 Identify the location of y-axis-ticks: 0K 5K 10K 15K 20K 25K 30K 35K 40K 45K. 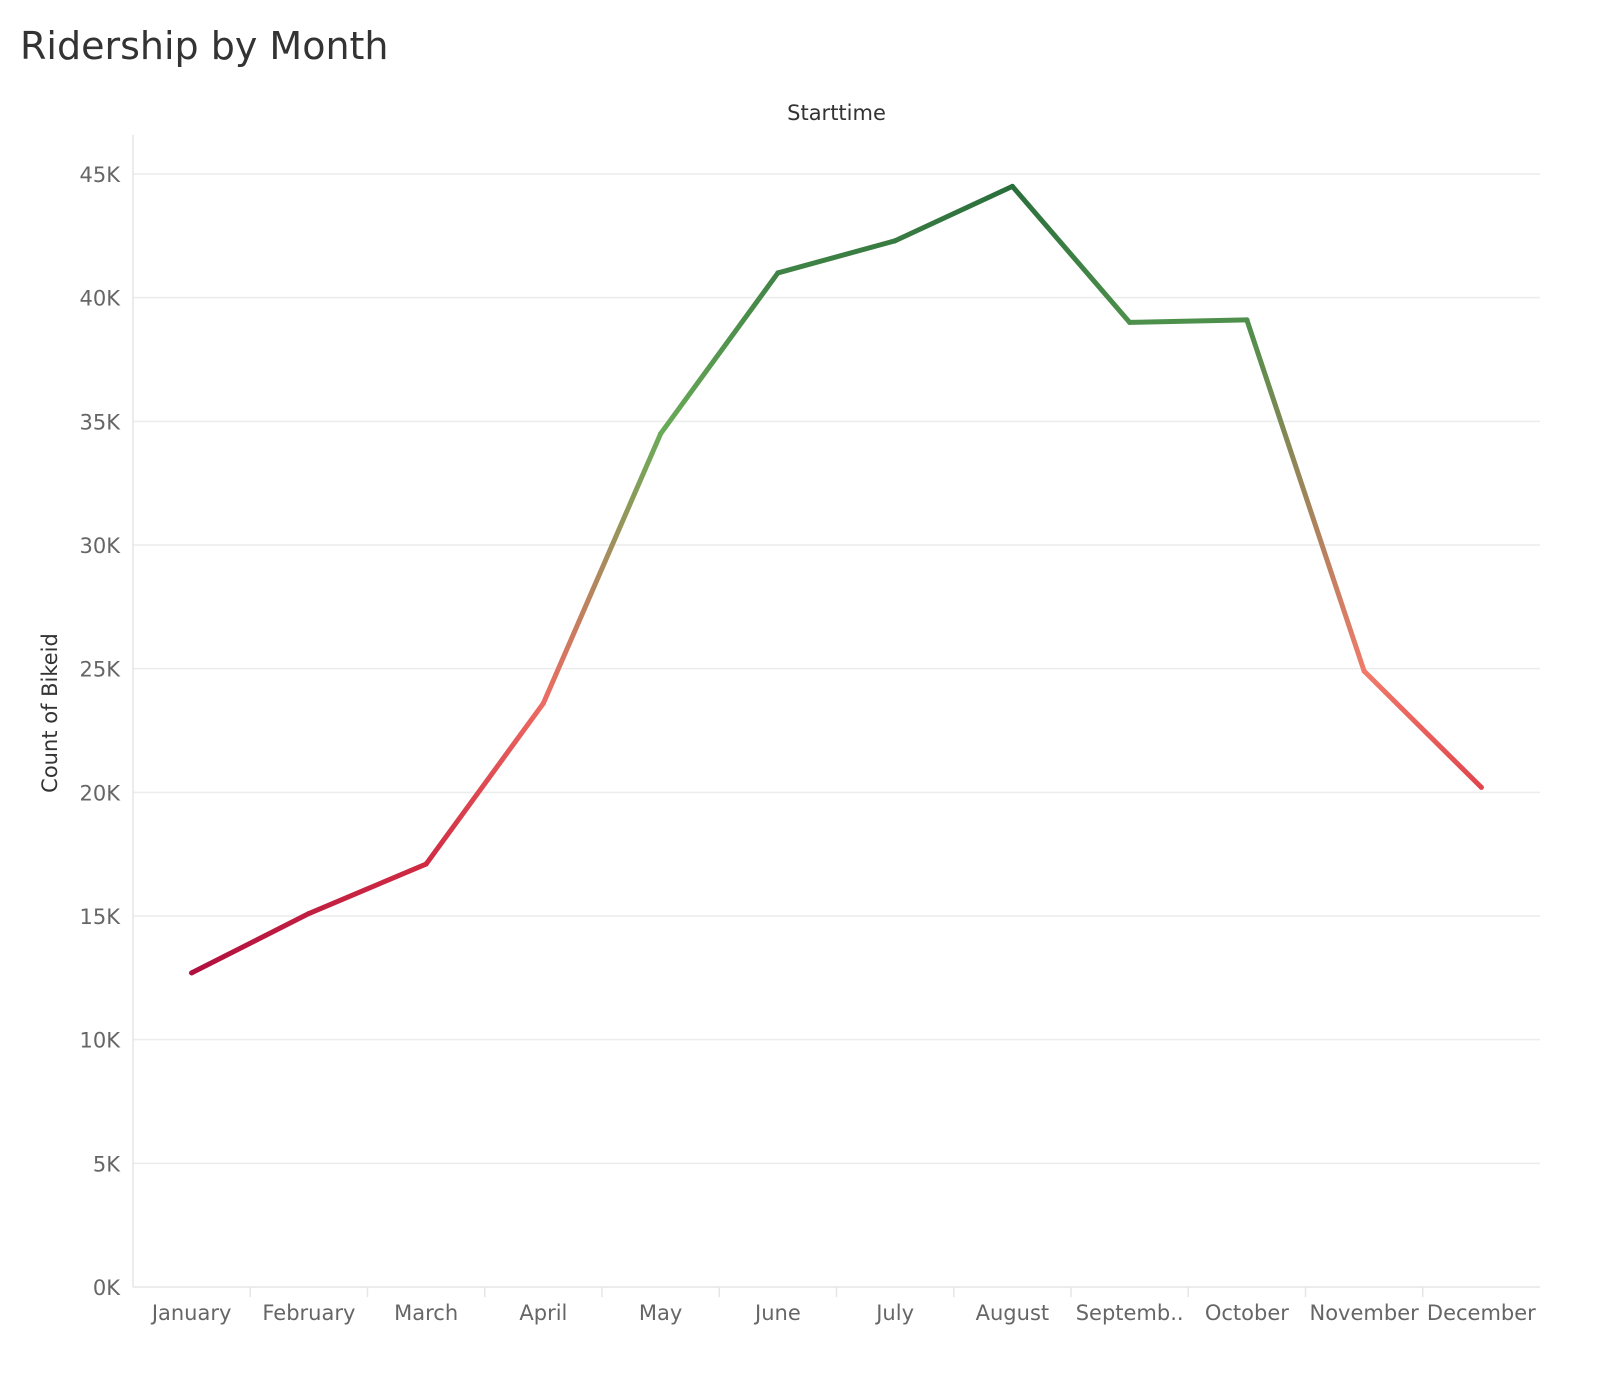
(101, 731).